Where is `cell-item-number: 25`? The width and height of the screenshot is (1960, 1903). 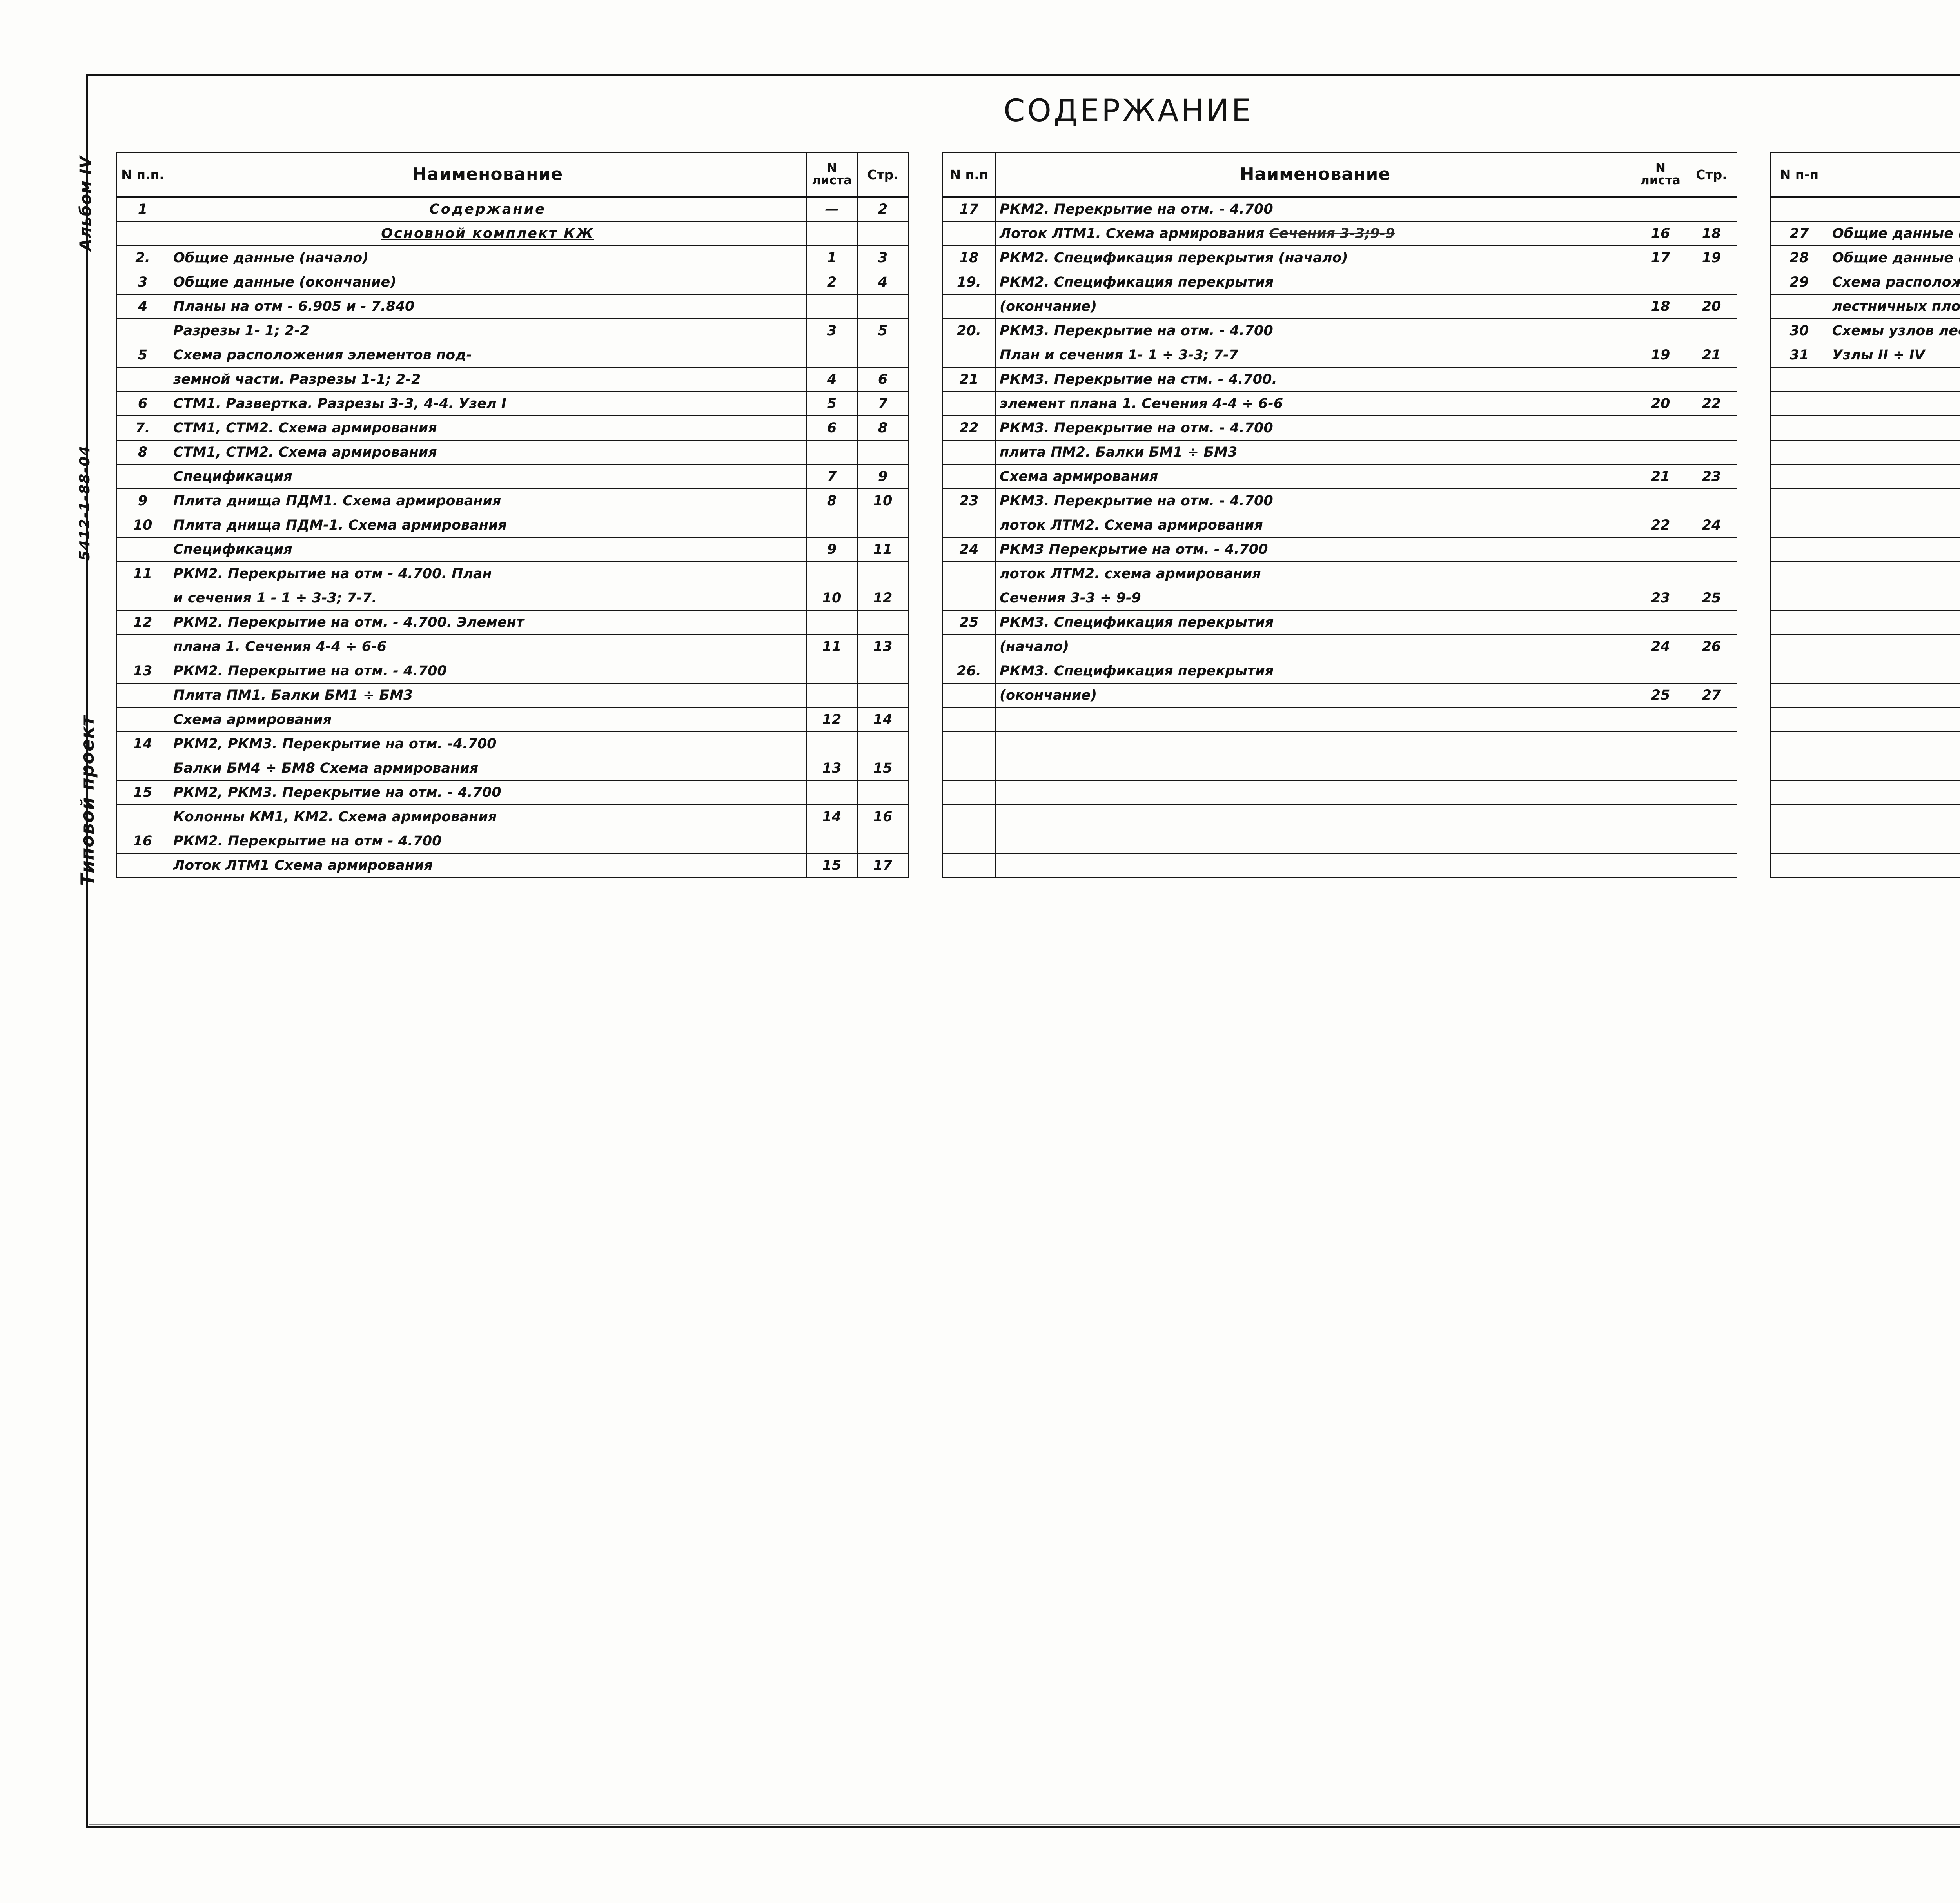 cell-item-number: 25 is located at coordinates (969, 622).